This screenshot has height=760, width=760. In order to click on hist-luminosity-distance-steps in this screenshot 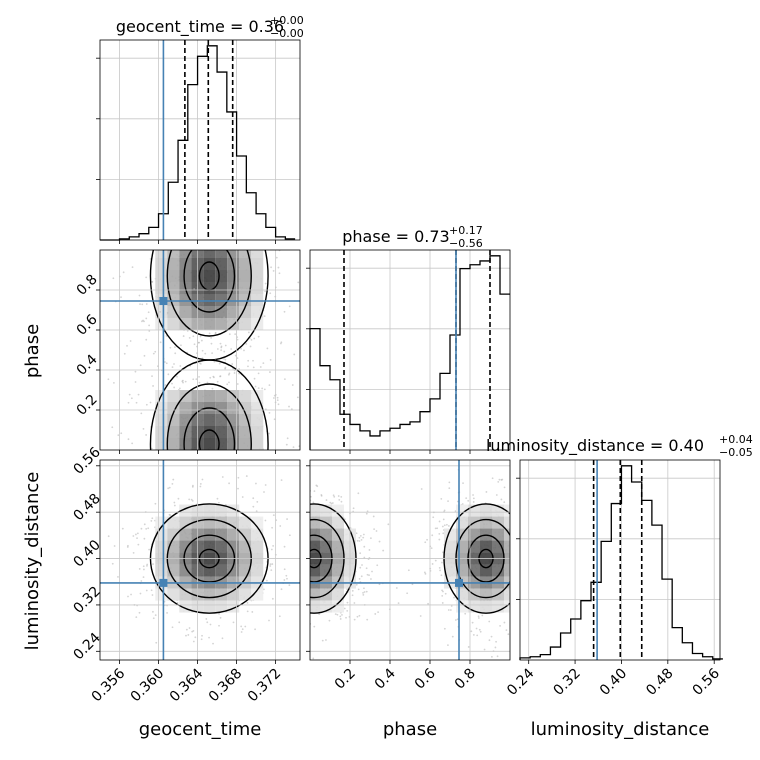, I will do `click(621, 562)`.